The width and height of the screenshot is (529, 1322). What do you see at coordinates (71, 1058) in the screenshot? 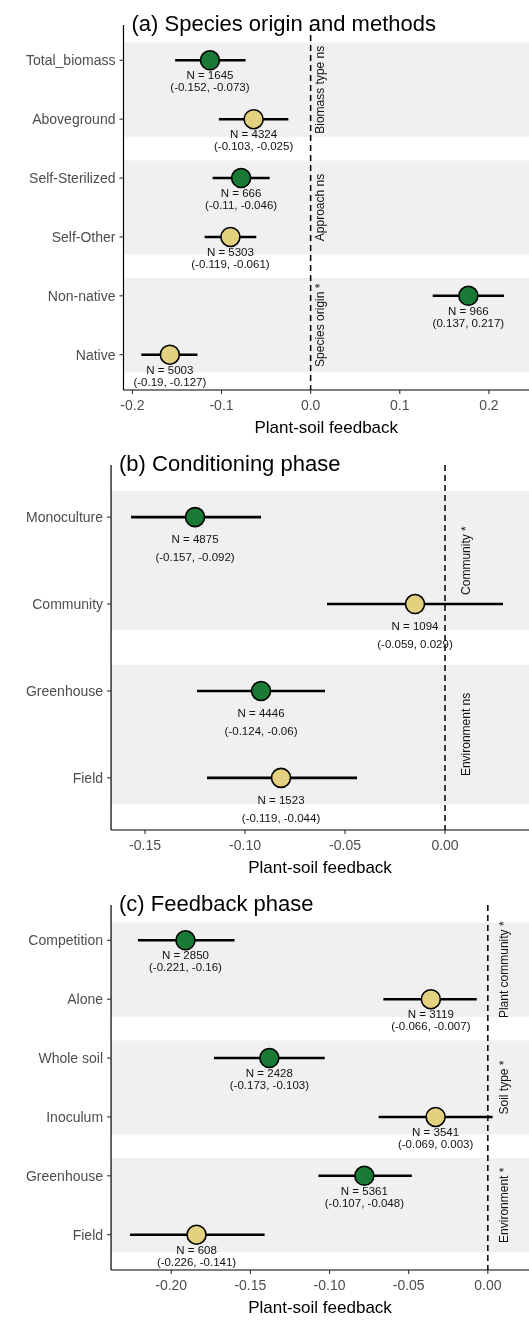
I see `y-tick-label: Whole soil` at bounding box center [71, 1058].